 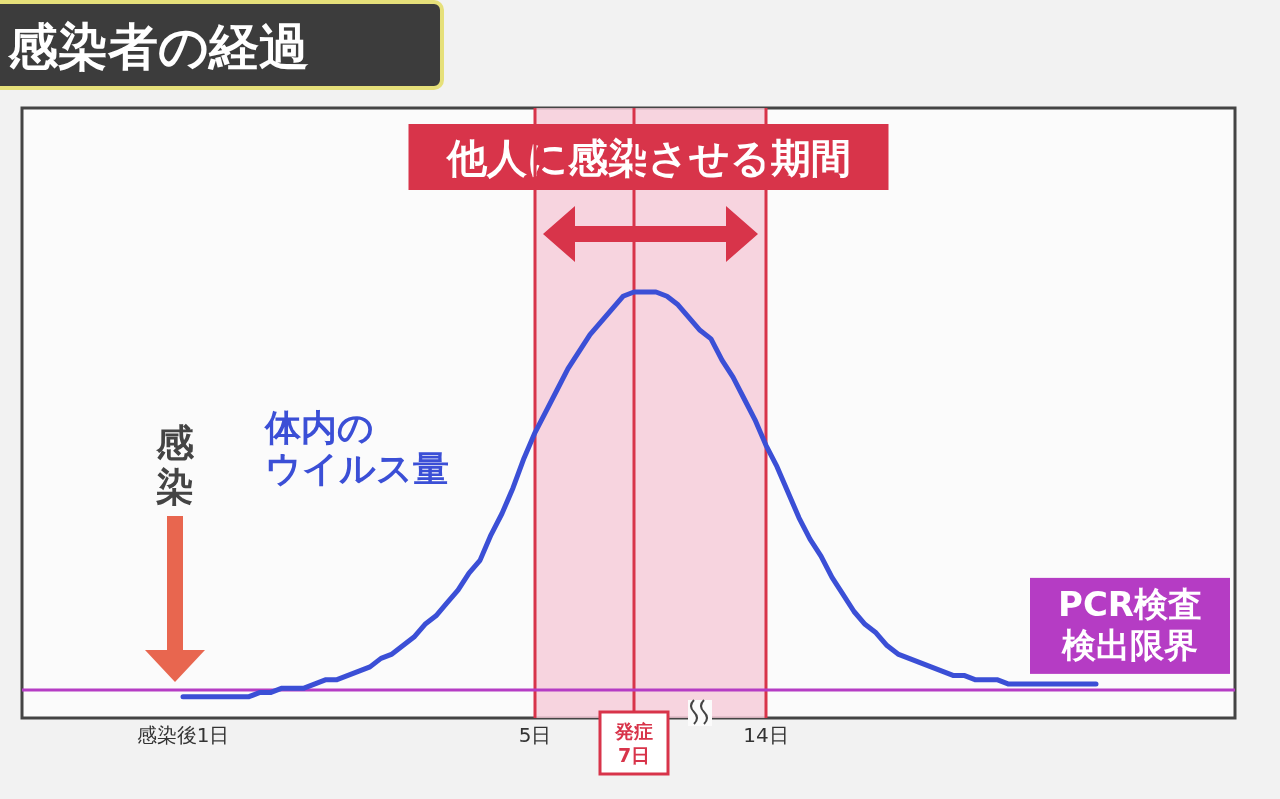 What do you see at coordinates (633, 743) in the screenshot?
I see `x-tick-label: 発症7日` at bounding box center [633, 743].